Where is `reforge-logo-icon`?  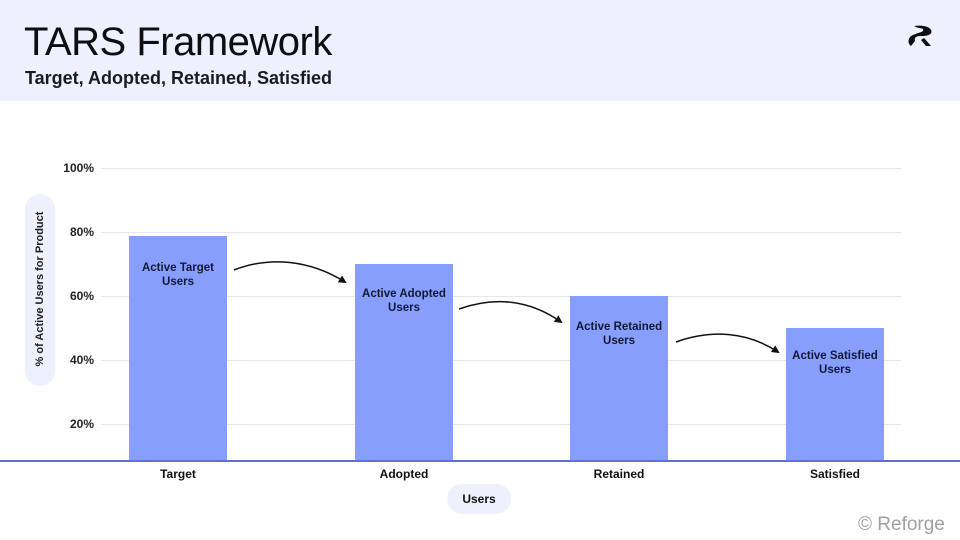
reforge-logo-icon is located at coordinates (920, 35).